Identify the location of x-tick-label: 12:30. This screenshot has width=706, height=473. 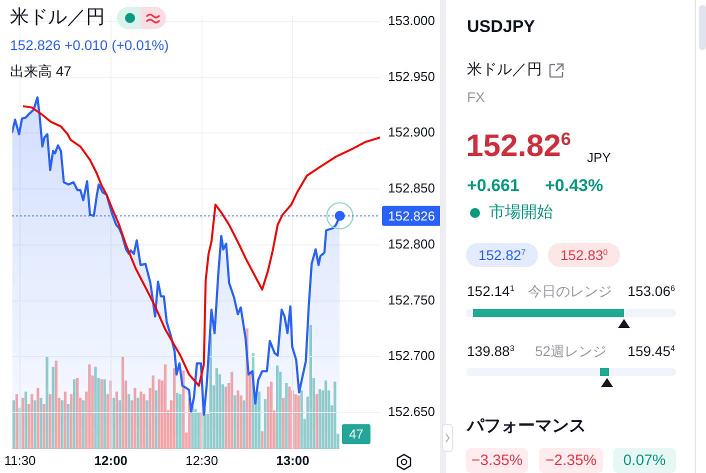
(202, 460).